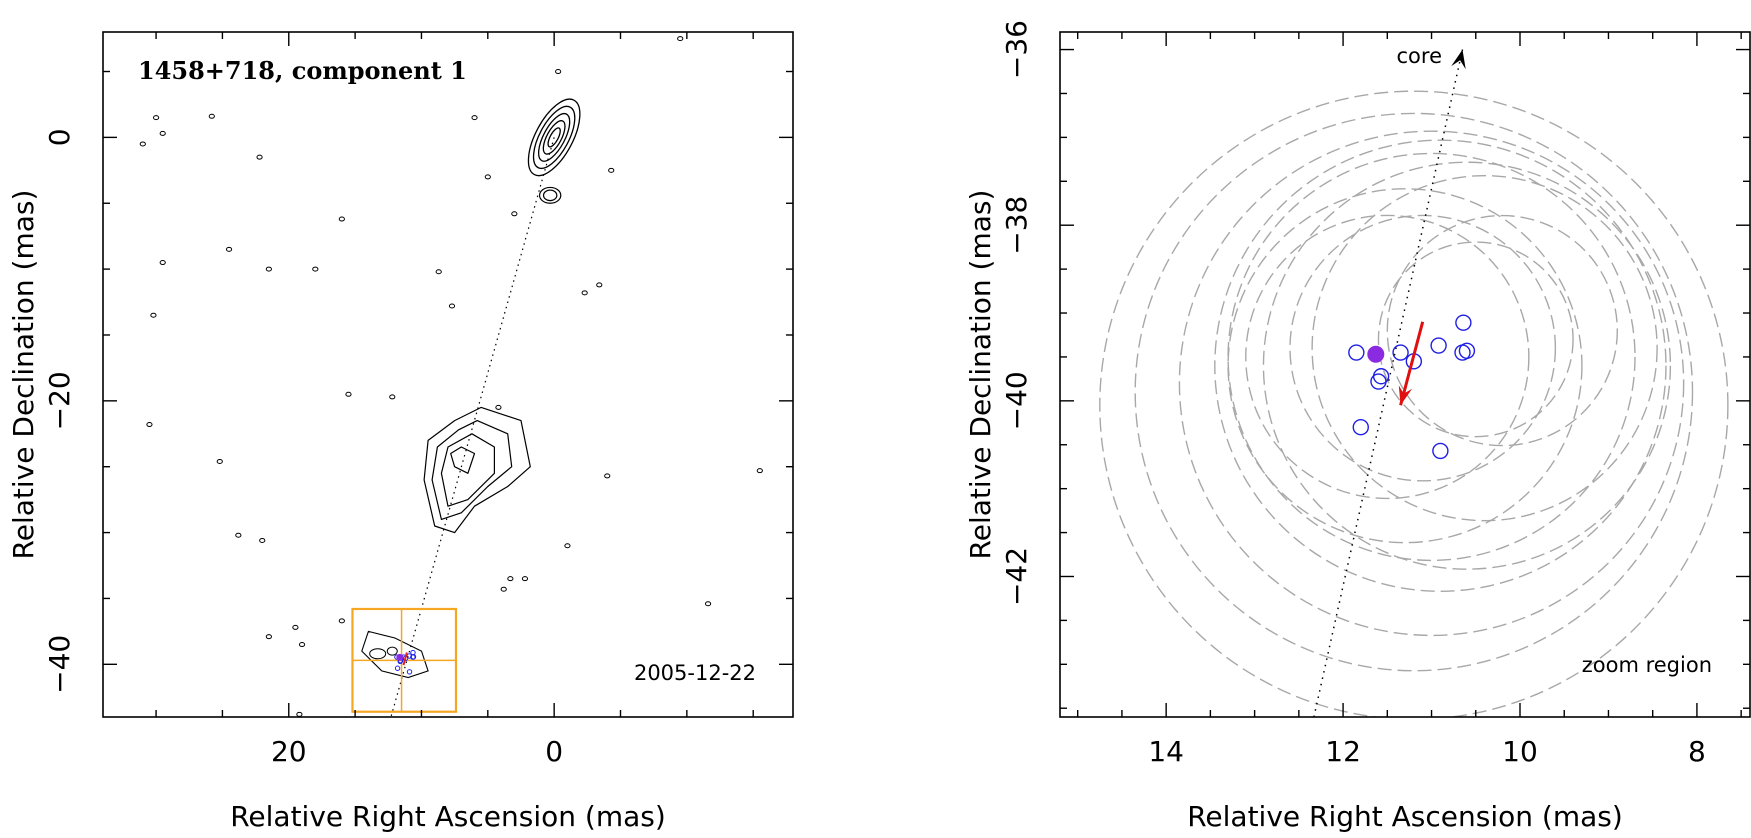 The width and height of the screenshot is (1751, 838). I want to click on jet-axis-line, so click(472, 427).